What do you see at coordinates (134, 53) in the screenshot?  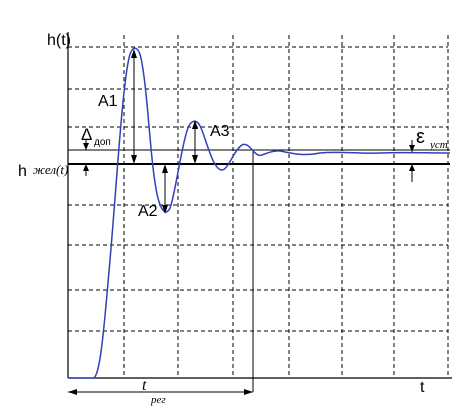 I see `a1-arrowhead-top` at bounding box center [134, 53].